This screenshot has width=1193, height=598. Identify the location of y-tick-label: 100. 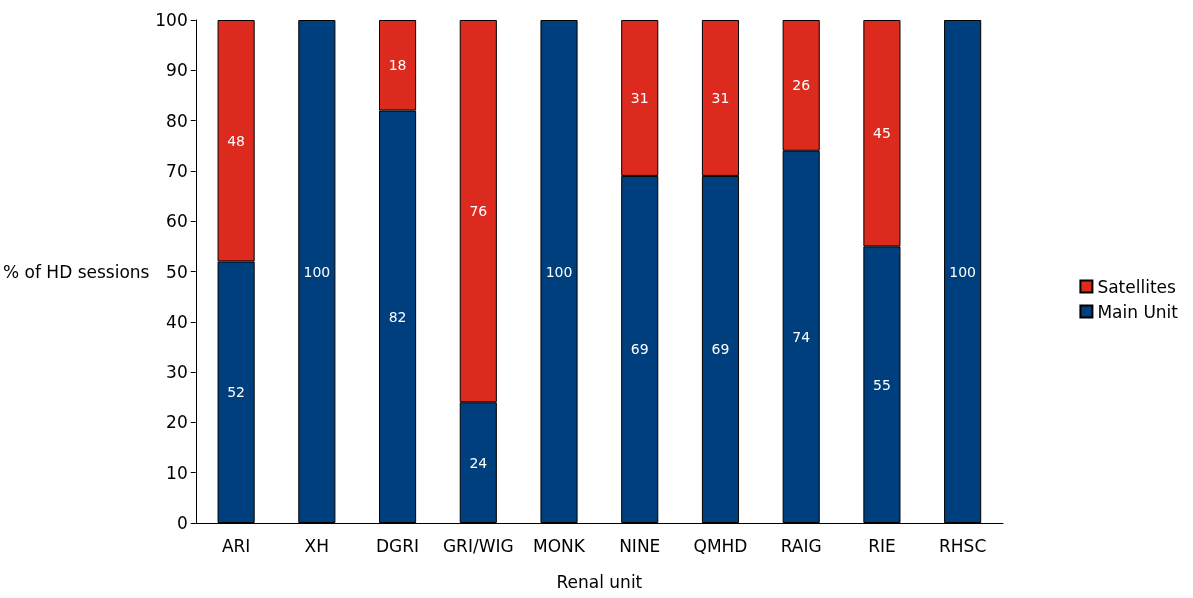
(171, 20).